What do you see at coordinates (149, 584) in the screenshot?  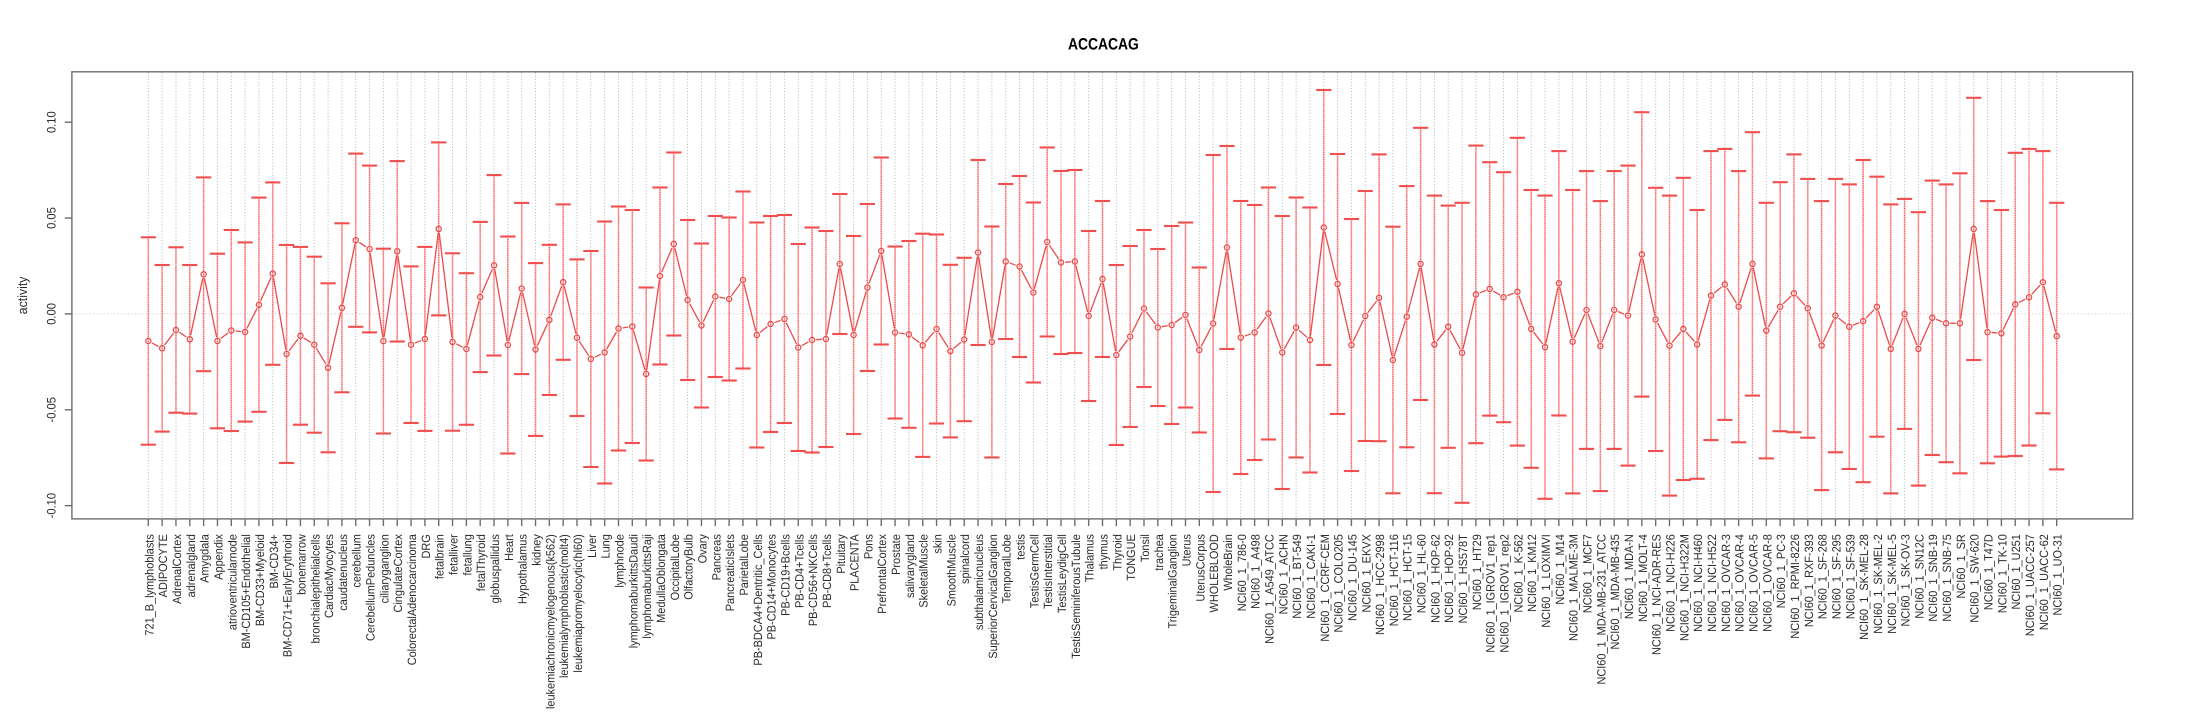 I see `svg-text: 721_B_lymphoblasts` at bounding box center [149, 584].